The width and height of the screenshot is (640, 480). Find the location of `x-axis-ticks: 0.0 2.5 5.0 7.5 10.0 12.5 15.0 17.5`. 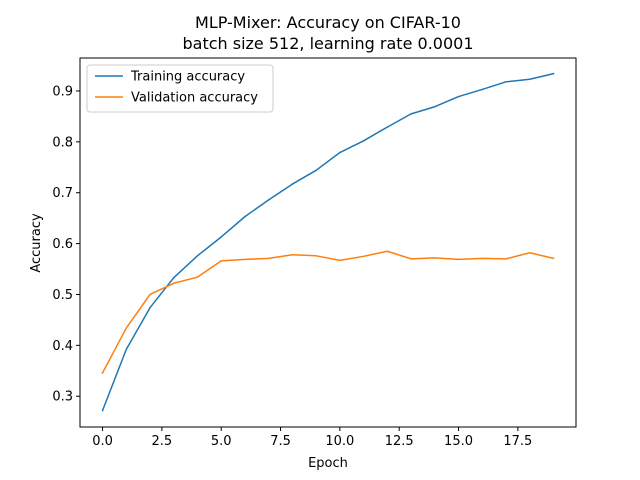

x-axis-ticks: 0.0 2.5 5.0 7.5 10.0 12.5 15.0 17.5 is located at coordinates (312, 438).